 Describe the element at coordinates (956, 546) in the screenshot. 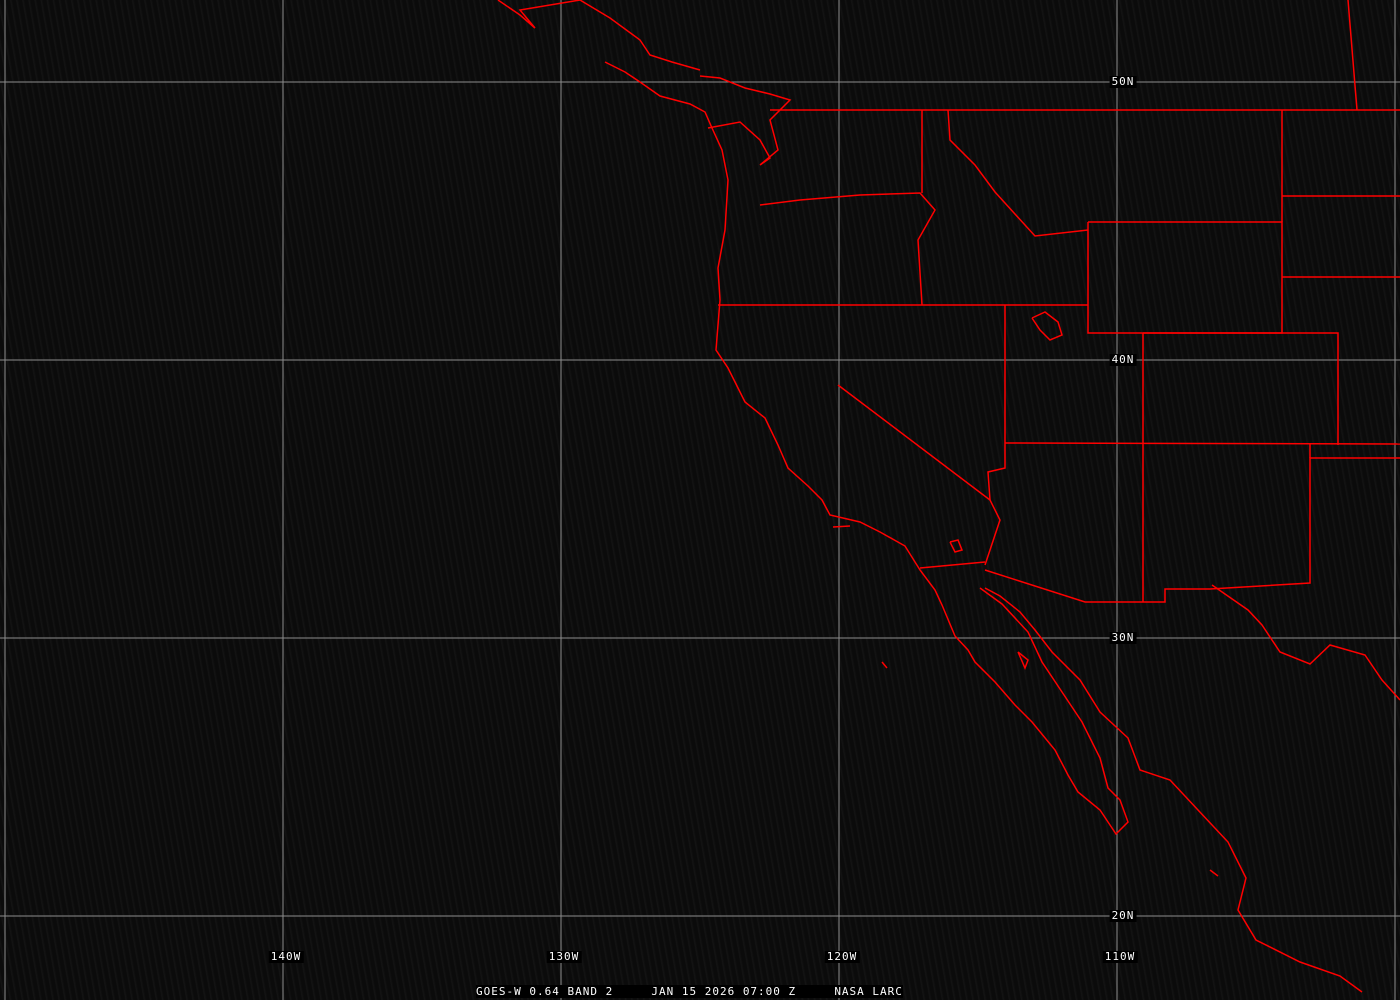

I see `salton-sea` at that location.